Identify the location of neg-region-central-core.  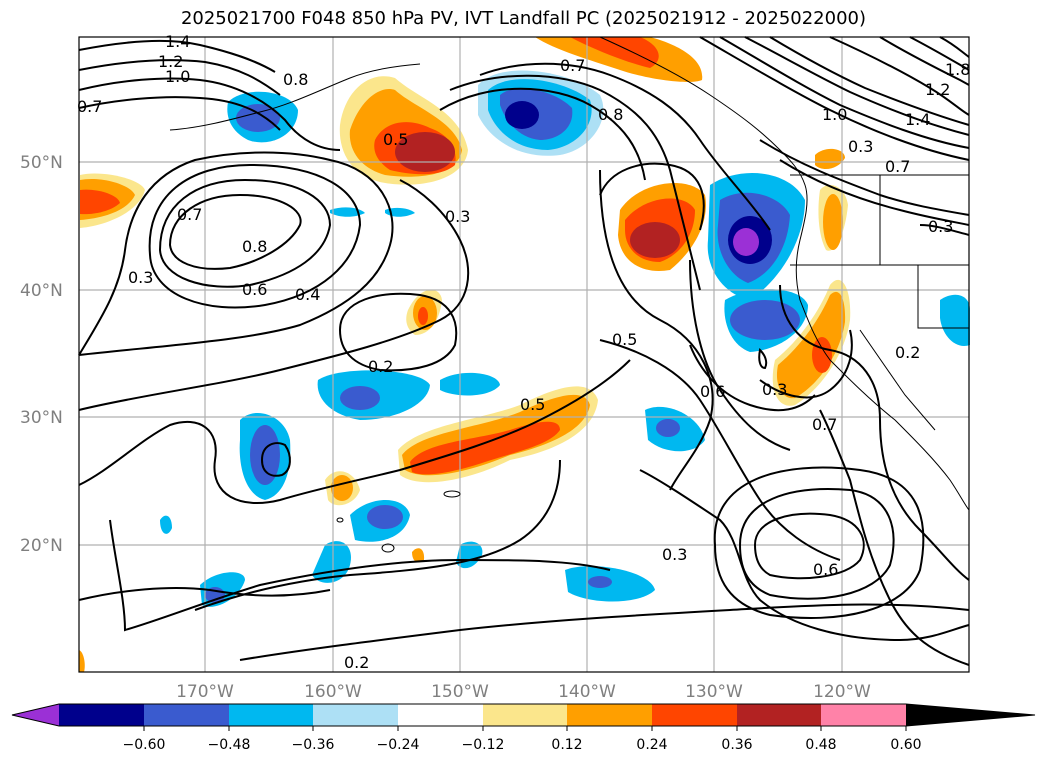
(360, 398).